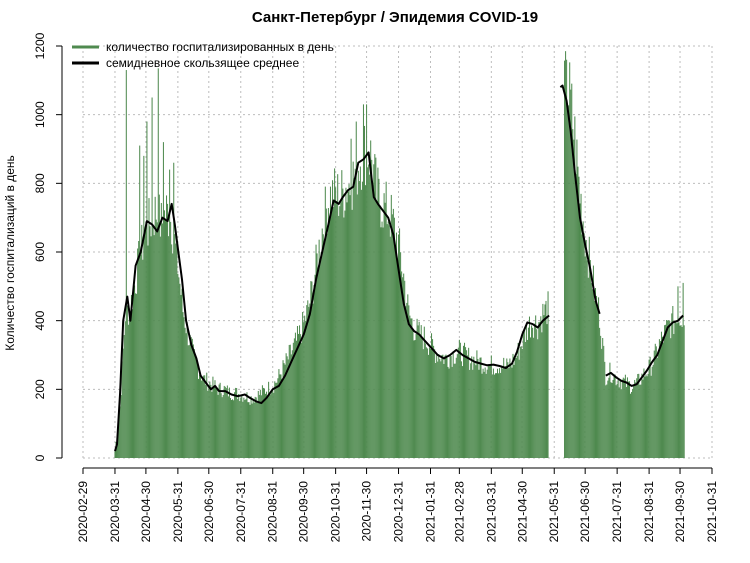  What do you see at coordinates (10, 253) in the screenshot?
I see `y-axis-label: Количество госпитализаций в день` at bounding box center [10, 253].